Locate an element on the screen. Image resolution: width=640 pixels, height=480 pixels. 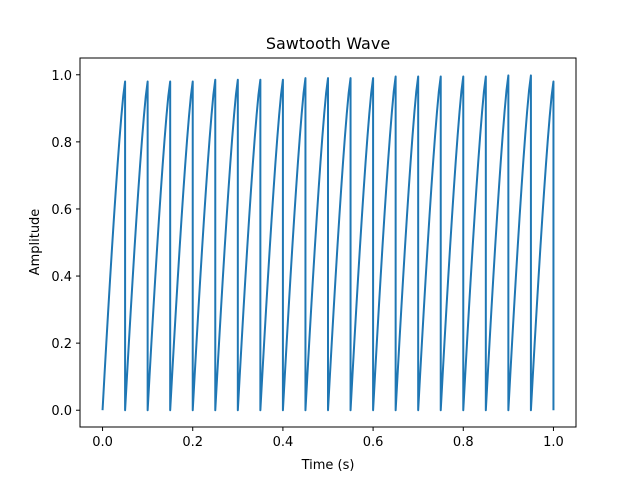
x-tick-label: 0.6 is located at coordinates (373, 442).